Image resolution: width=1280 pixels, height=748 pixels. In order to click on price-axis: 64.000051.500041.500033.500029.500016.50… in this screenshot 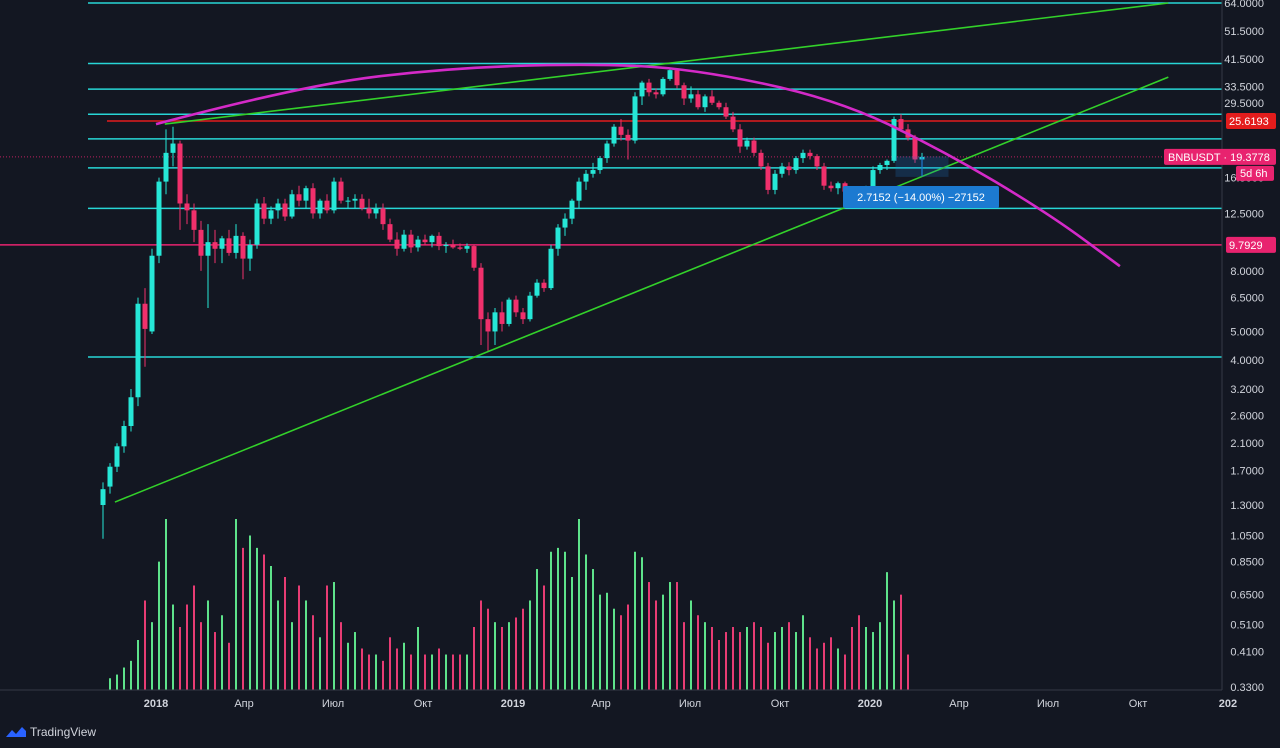, I will do `click(1242, 347)`.